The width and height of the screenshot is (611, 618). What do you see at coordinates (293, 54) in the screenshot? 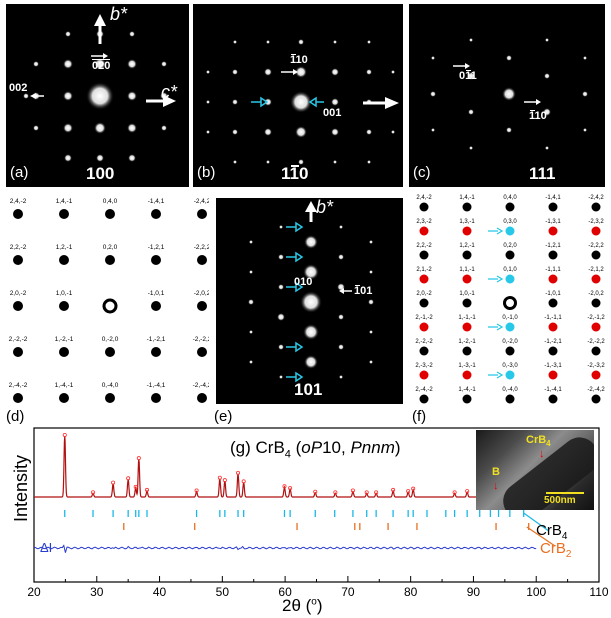
I see `overbar-b` at bounding box center [293, 54].